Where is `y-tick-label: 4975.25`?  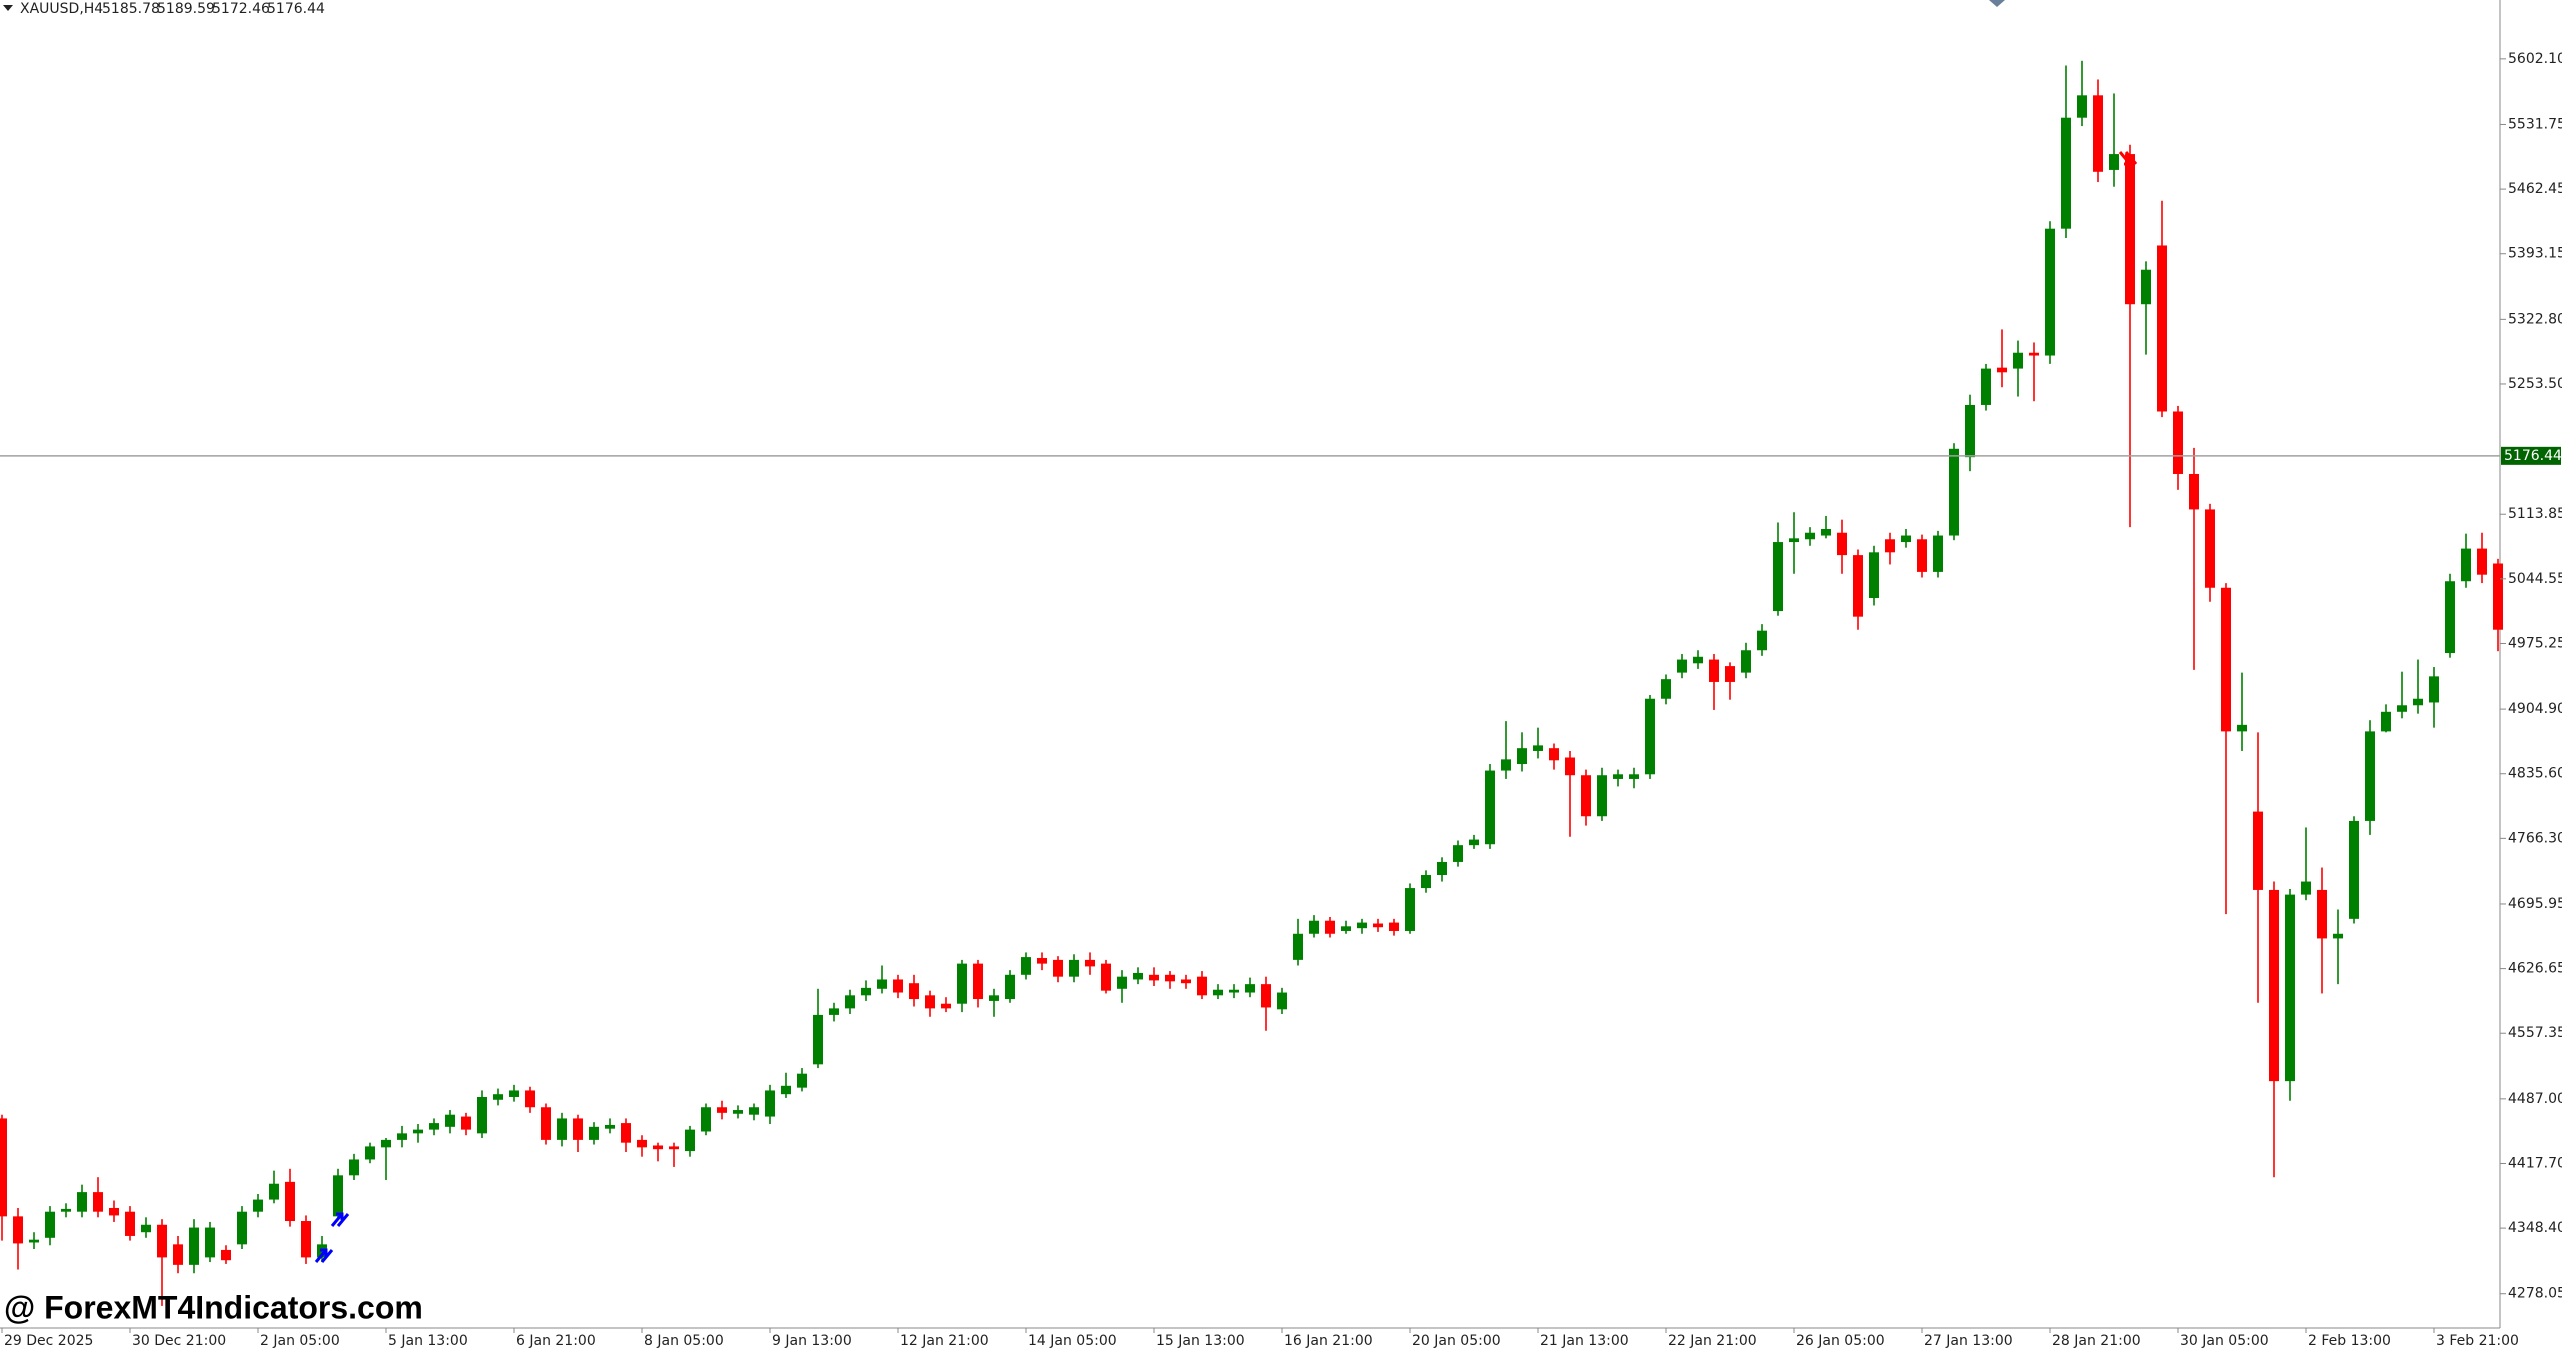 y-tick-label: 4975.25 is located at coordinates (2535, 643).